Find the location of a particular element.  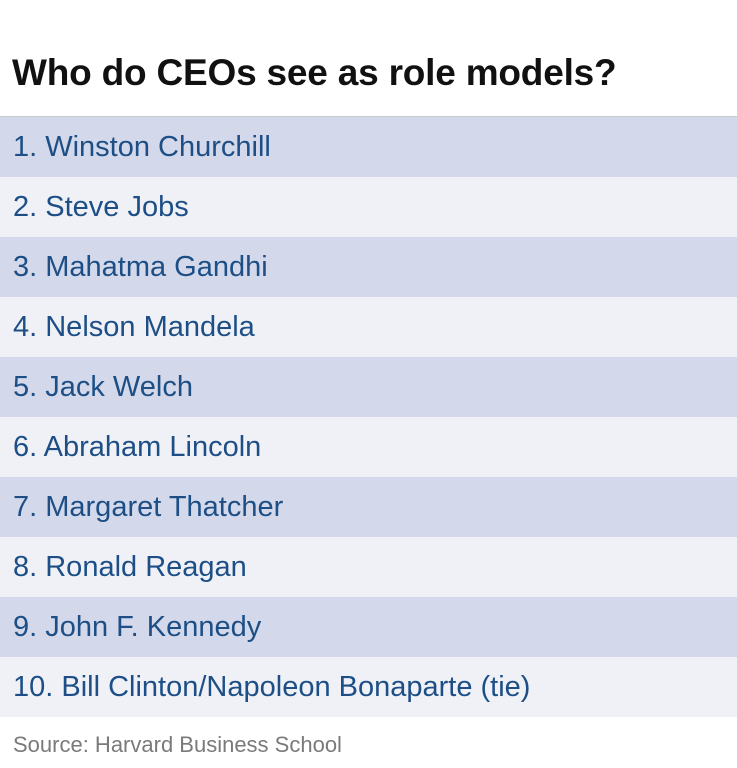

list-item: 7. Margaret Thatcher is located at coordinates (368, 507).